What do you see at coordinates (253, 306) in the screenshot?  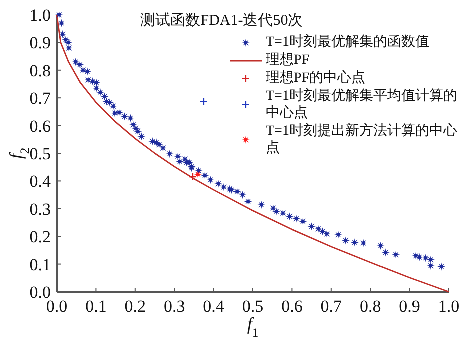 I see `x-tick-label: 0.5` at bounding box center [253, 306].